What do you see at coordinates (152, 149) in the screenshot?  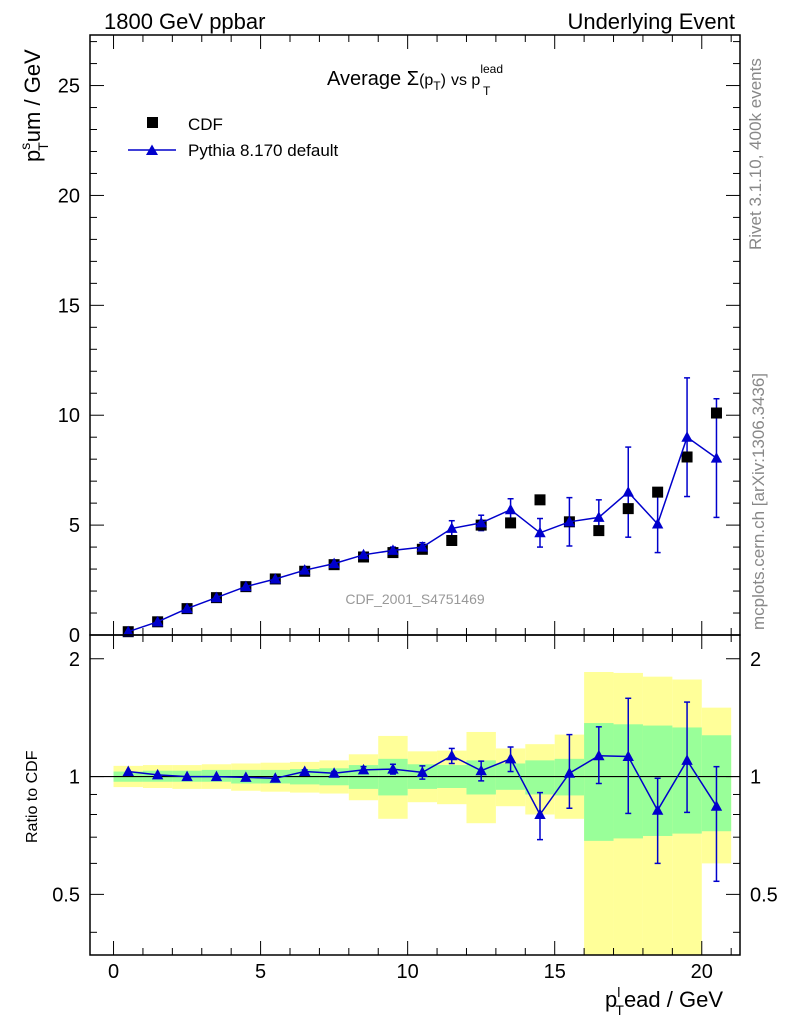 I see `legend-marker-pythia` at bounding box center [152, 149].